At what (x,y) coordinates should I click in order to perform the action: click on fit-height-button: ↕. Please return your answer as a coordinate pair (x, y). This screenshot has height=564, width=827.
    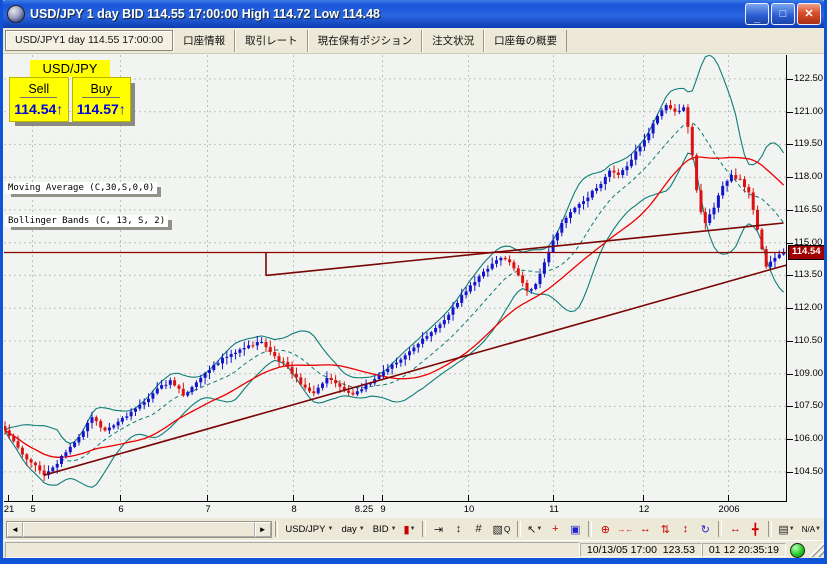
    Looking at the image, I should click on (459, 529).